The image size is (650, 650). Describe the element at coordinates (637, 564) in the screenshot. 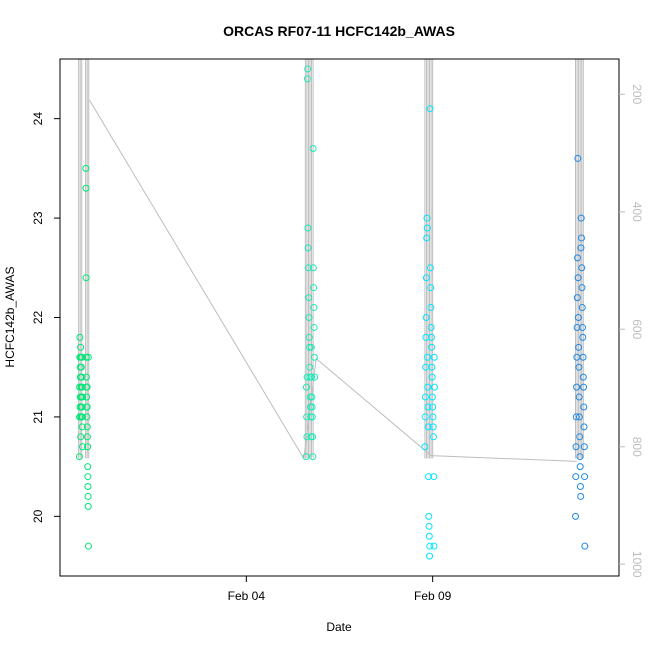

I see `y2-tick-label: 1000` at that location.